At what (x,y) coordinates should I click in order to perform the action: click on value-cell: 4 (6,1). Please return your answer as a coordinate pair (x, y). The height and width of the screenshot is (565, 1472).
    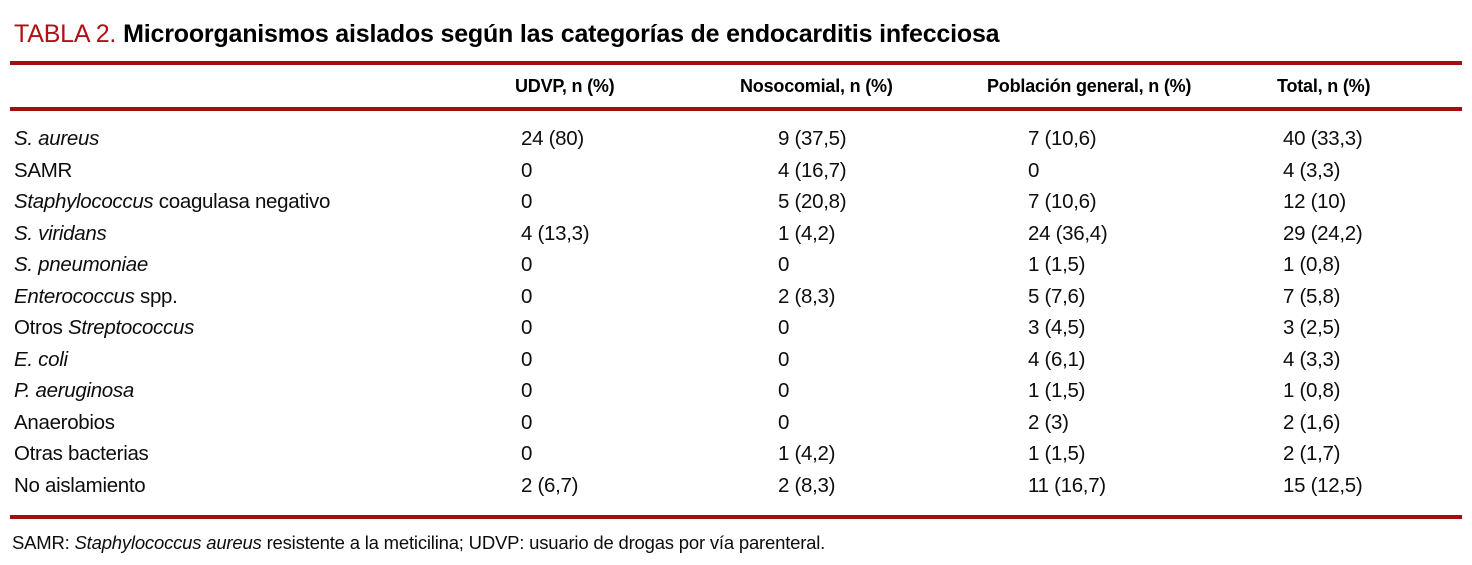
    Looking at the image, I should click on (1057, 359).